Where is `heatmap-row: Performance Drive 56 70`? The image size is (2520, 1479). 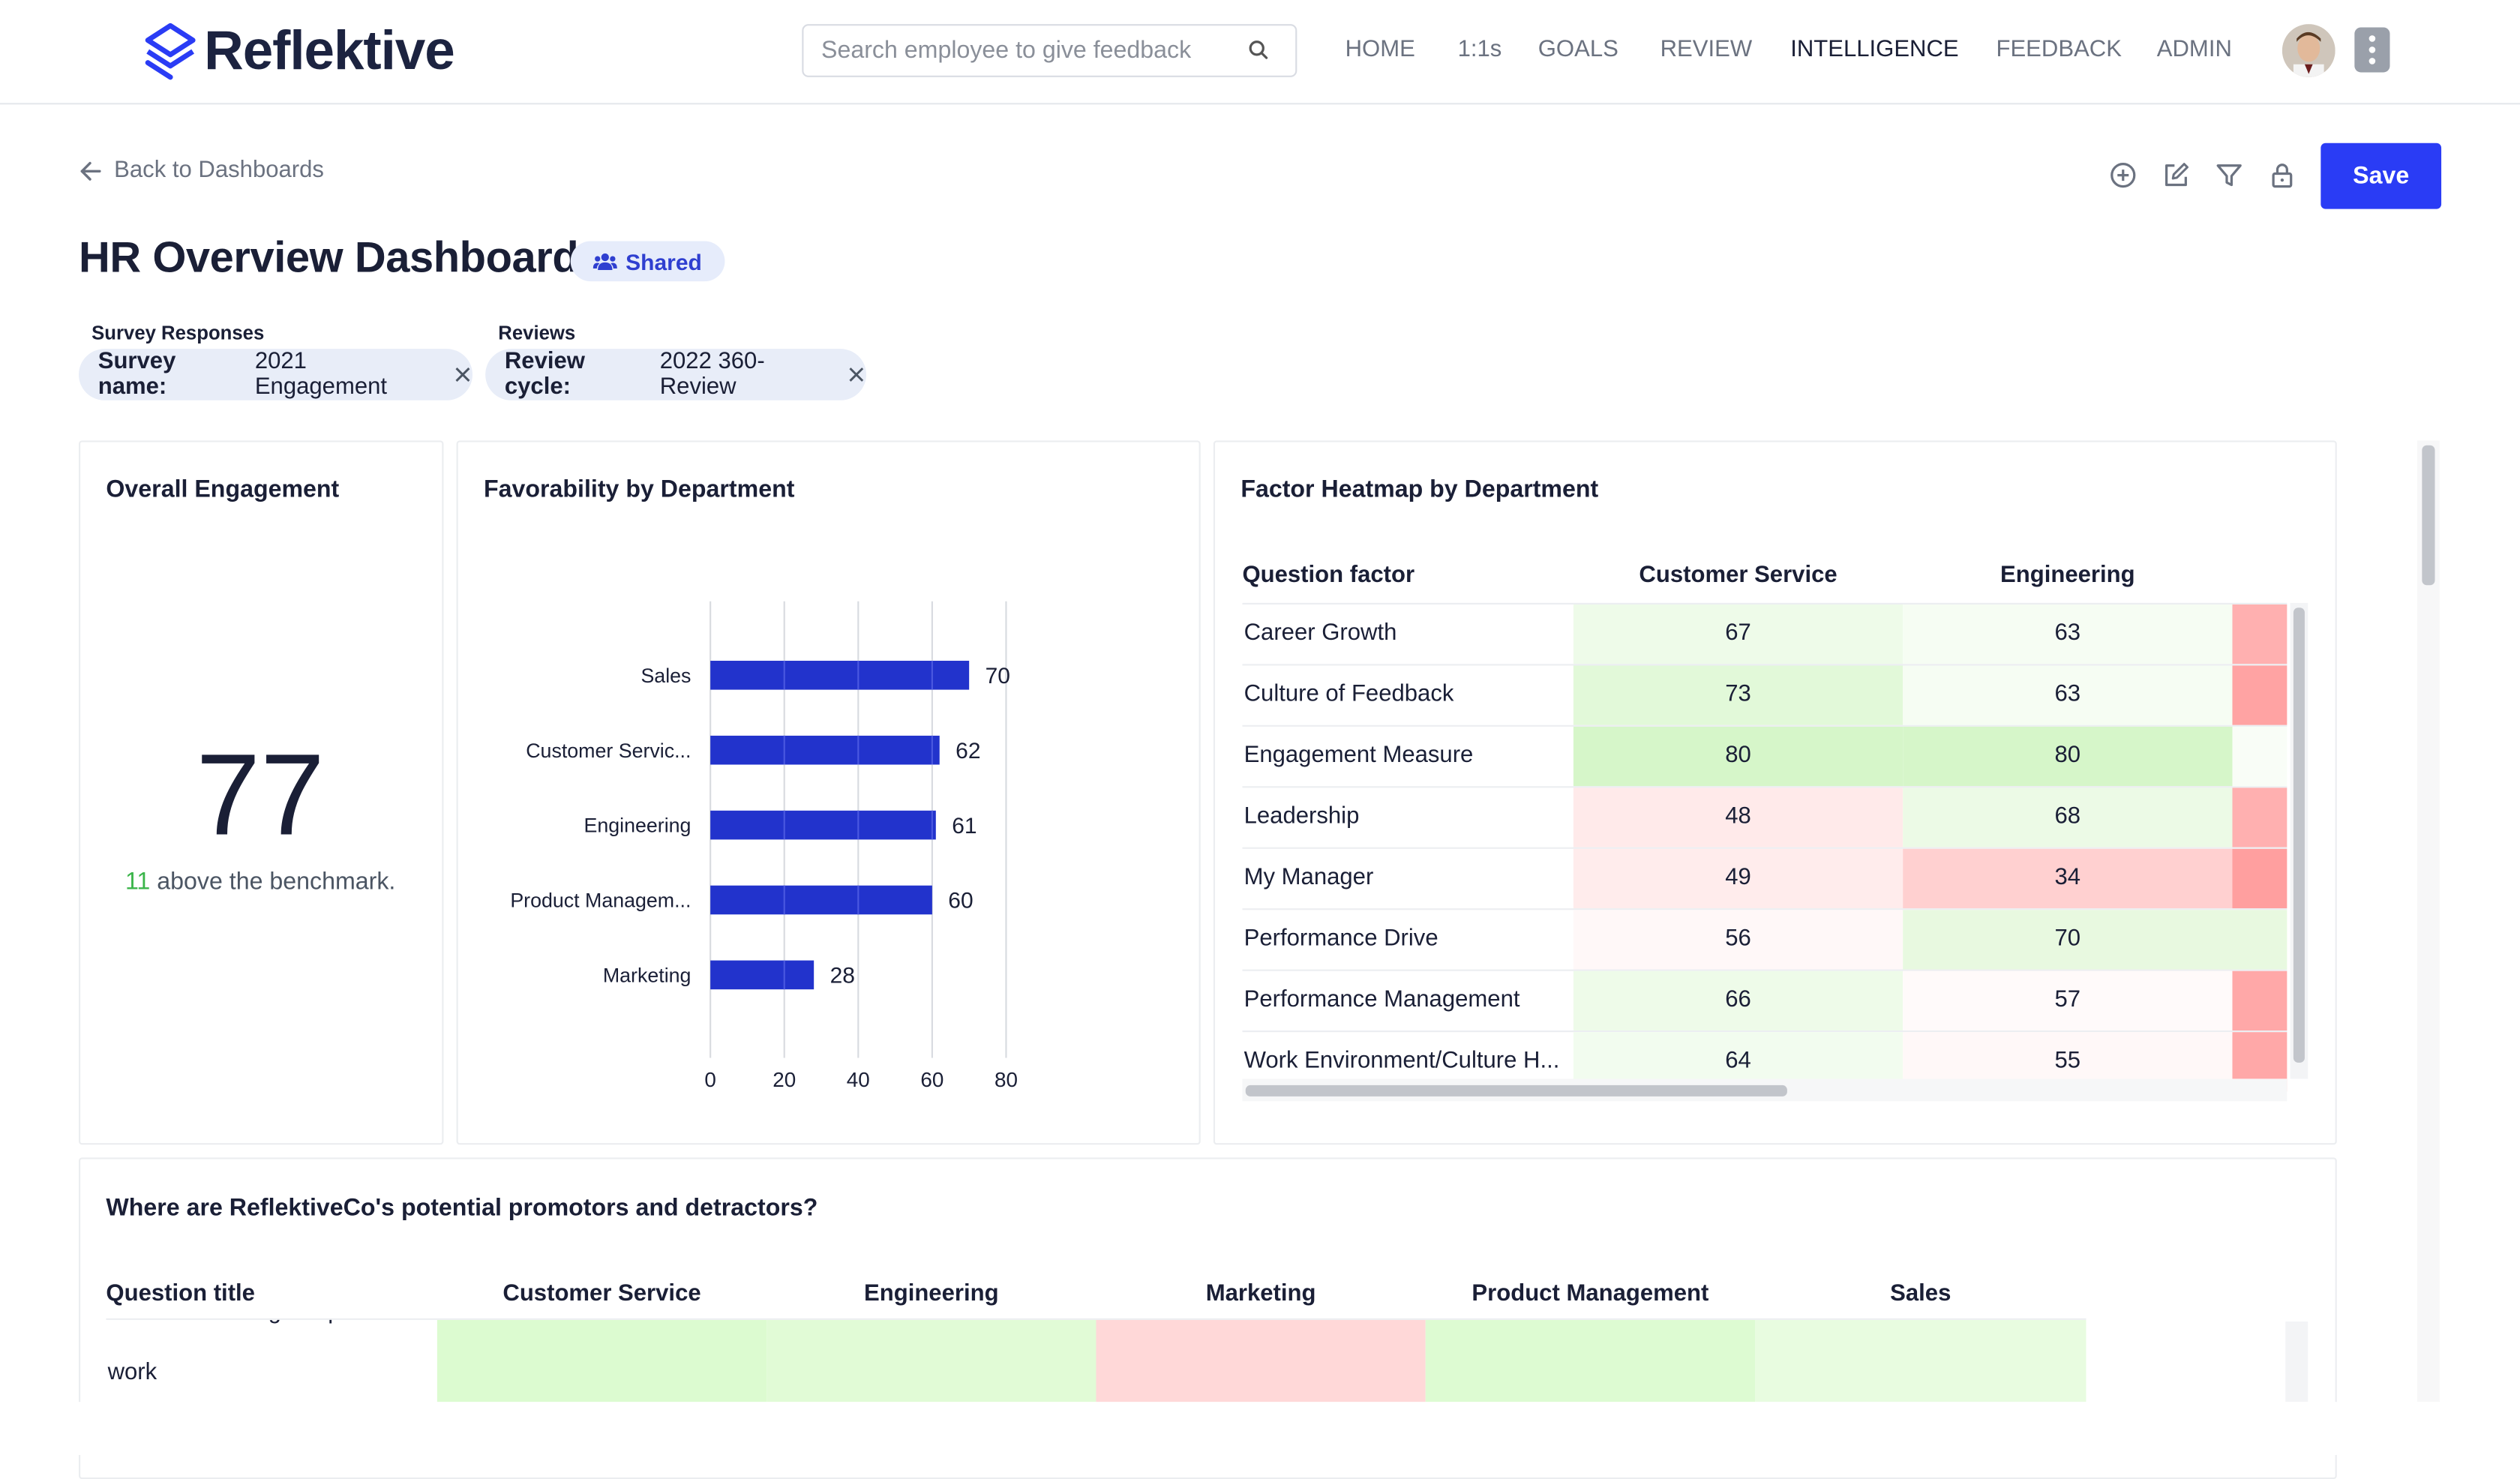
heatmap-row: Performance Drive 56 70 is located at coordinates (1765, 939).